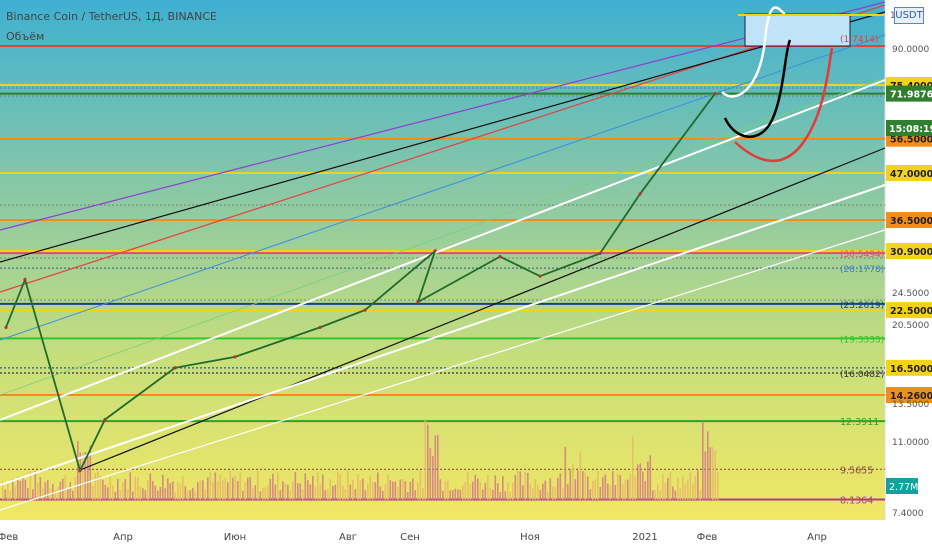  What do you see at coordinates (909, 15) in the screenshot?
I see `currency-badge: USDT` at bounding box center [909, 15].